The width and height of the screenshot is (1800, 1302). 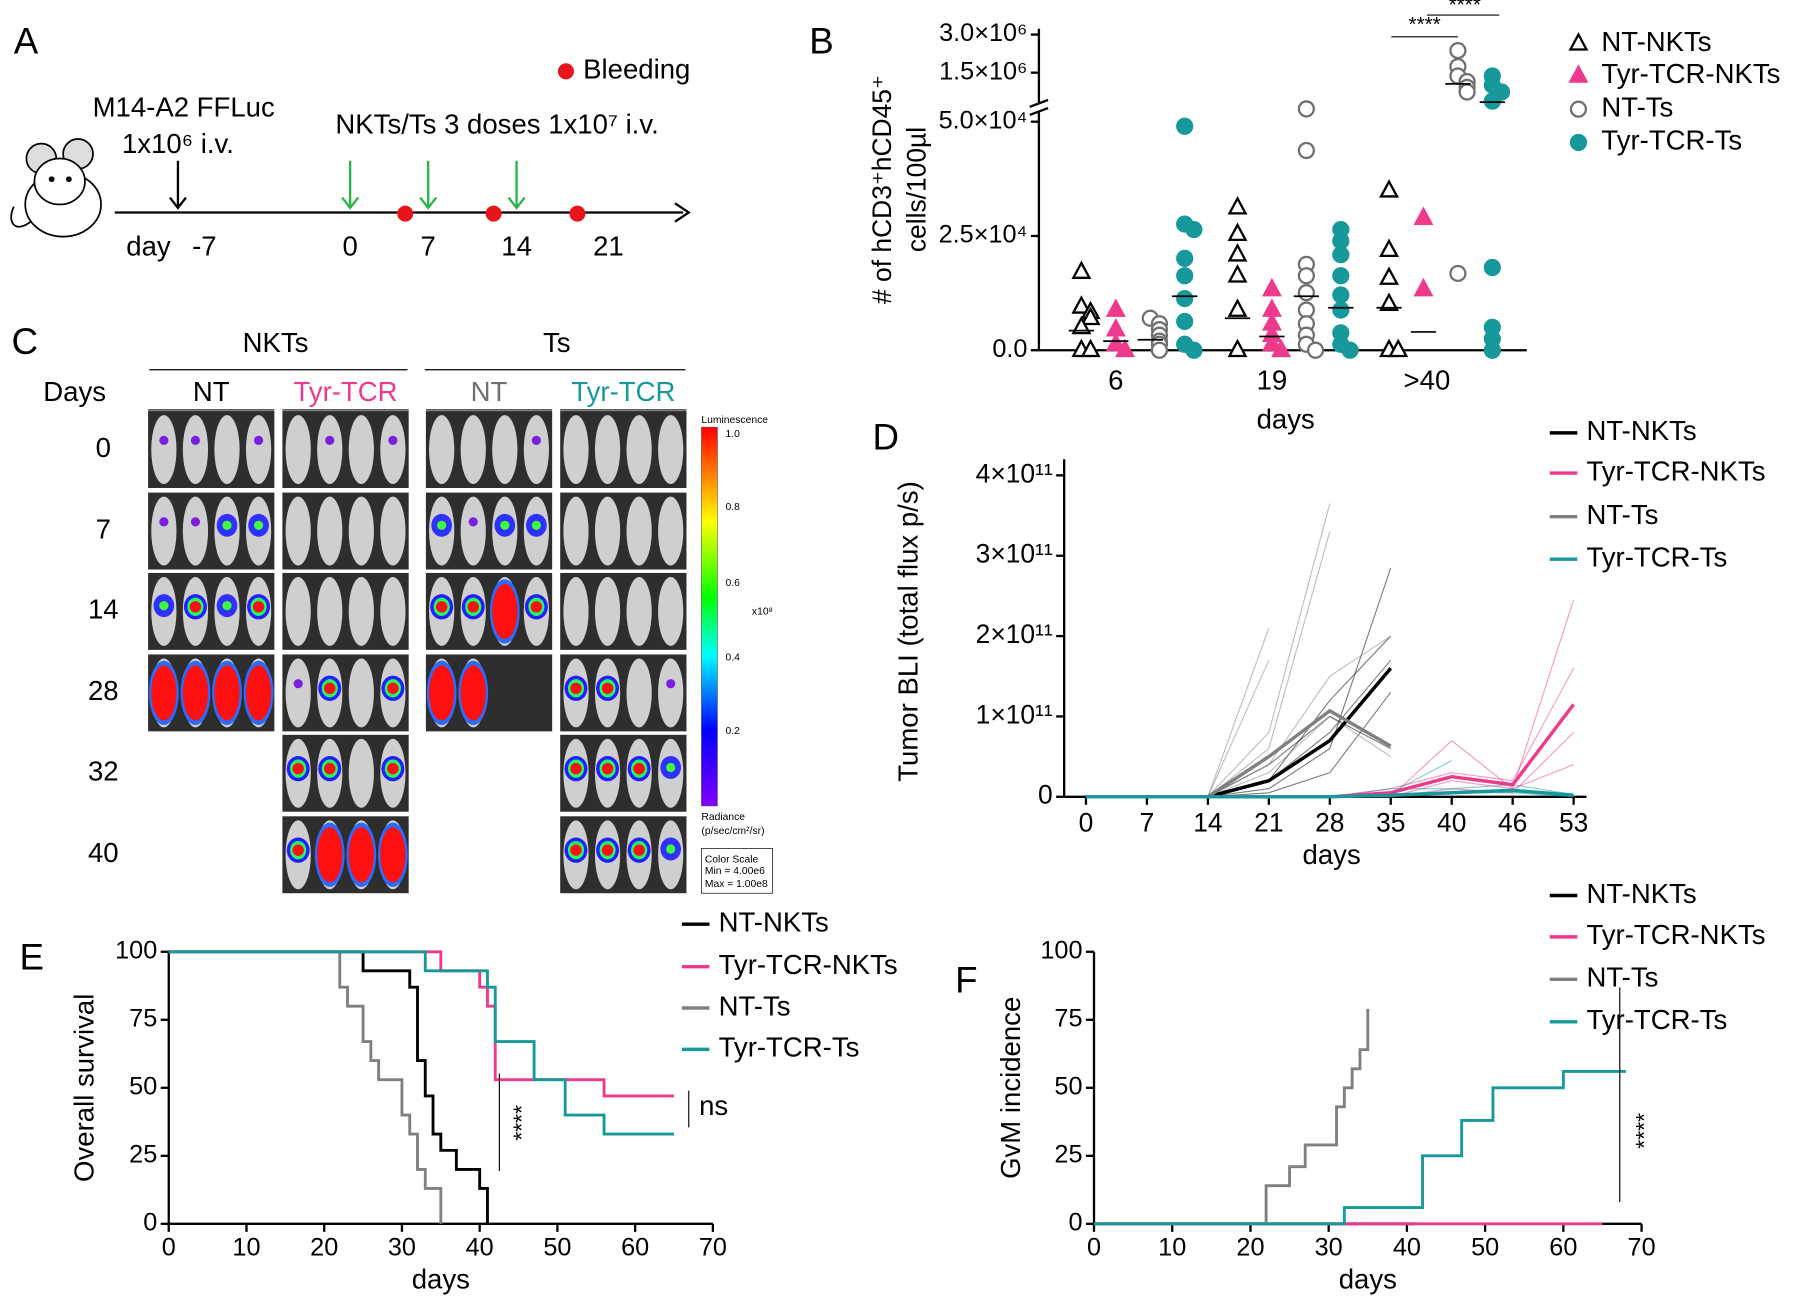 I want to click on panel-letter: E, so click(x=32, y=957).